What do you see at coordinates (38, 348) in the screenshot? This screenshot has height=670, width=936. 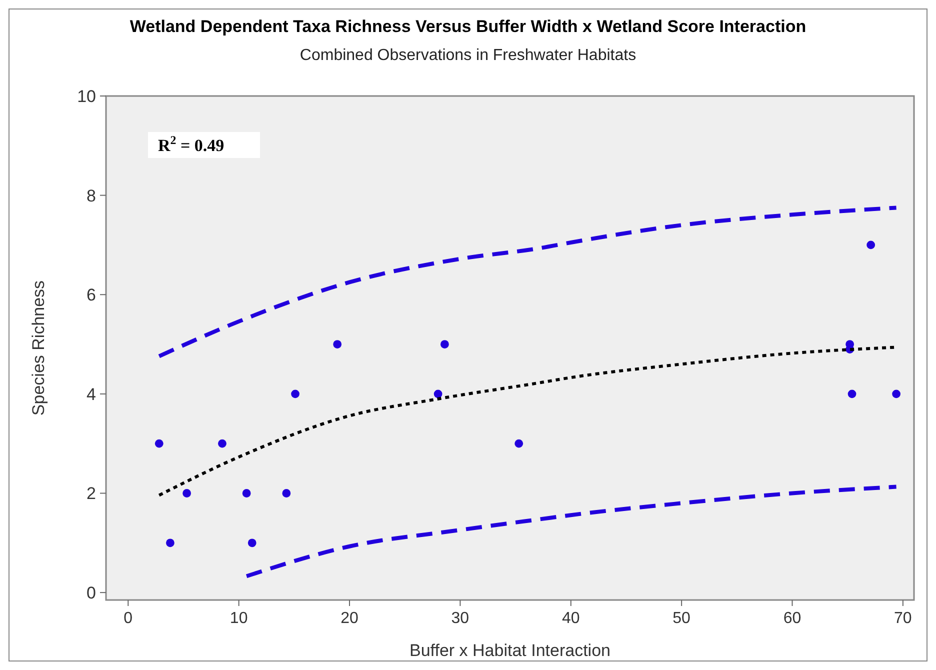 I see `y-axis-title: Species Richness` at bounding box center [38, 348].